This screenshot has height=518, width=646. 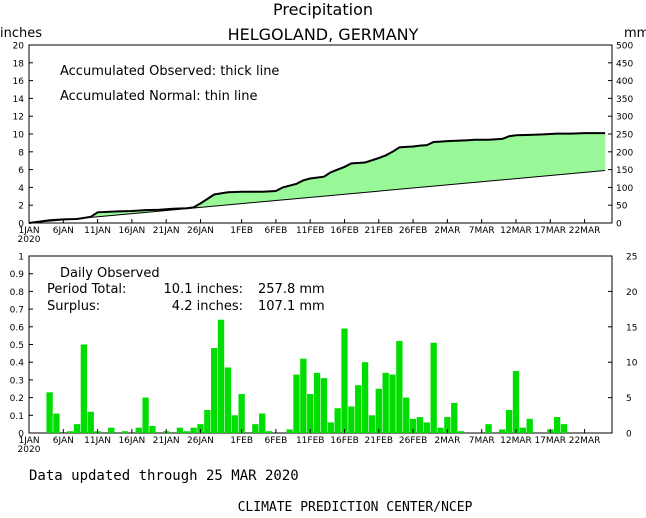 What do you see at coordinates (21, 171) in the screenshot?
I see `y-tick-label: 6` at bounding box center [21, 171].